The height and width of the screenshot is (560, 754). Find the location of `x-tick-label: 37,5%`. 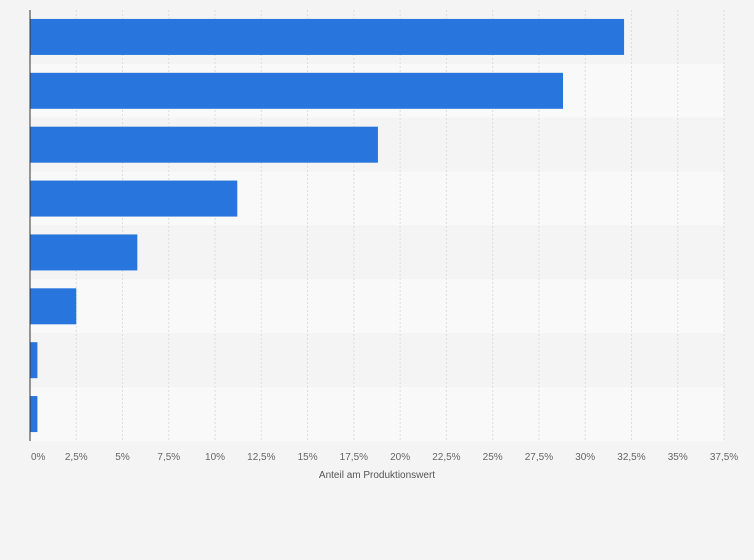

x-tick-label: 37,5% is located at coordinates (724, 457).